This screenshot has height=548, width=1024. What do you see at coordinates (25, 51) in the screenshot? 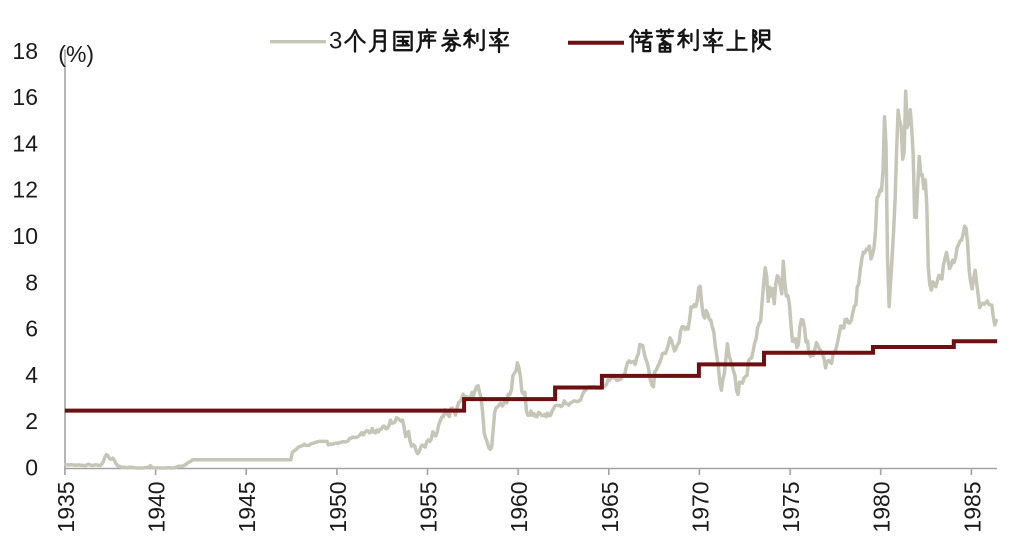
I see `svg-text: 18` at bounding box center [25, 51].